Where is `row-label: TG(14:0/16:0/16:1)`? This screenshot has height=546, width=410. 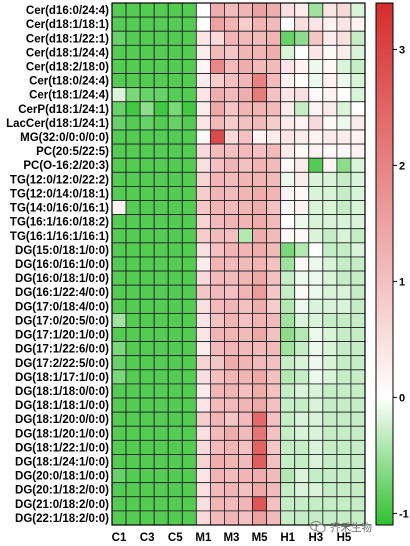 row-label: TG(14:0/16:0/16:1) is located at coordinates (59, 209).